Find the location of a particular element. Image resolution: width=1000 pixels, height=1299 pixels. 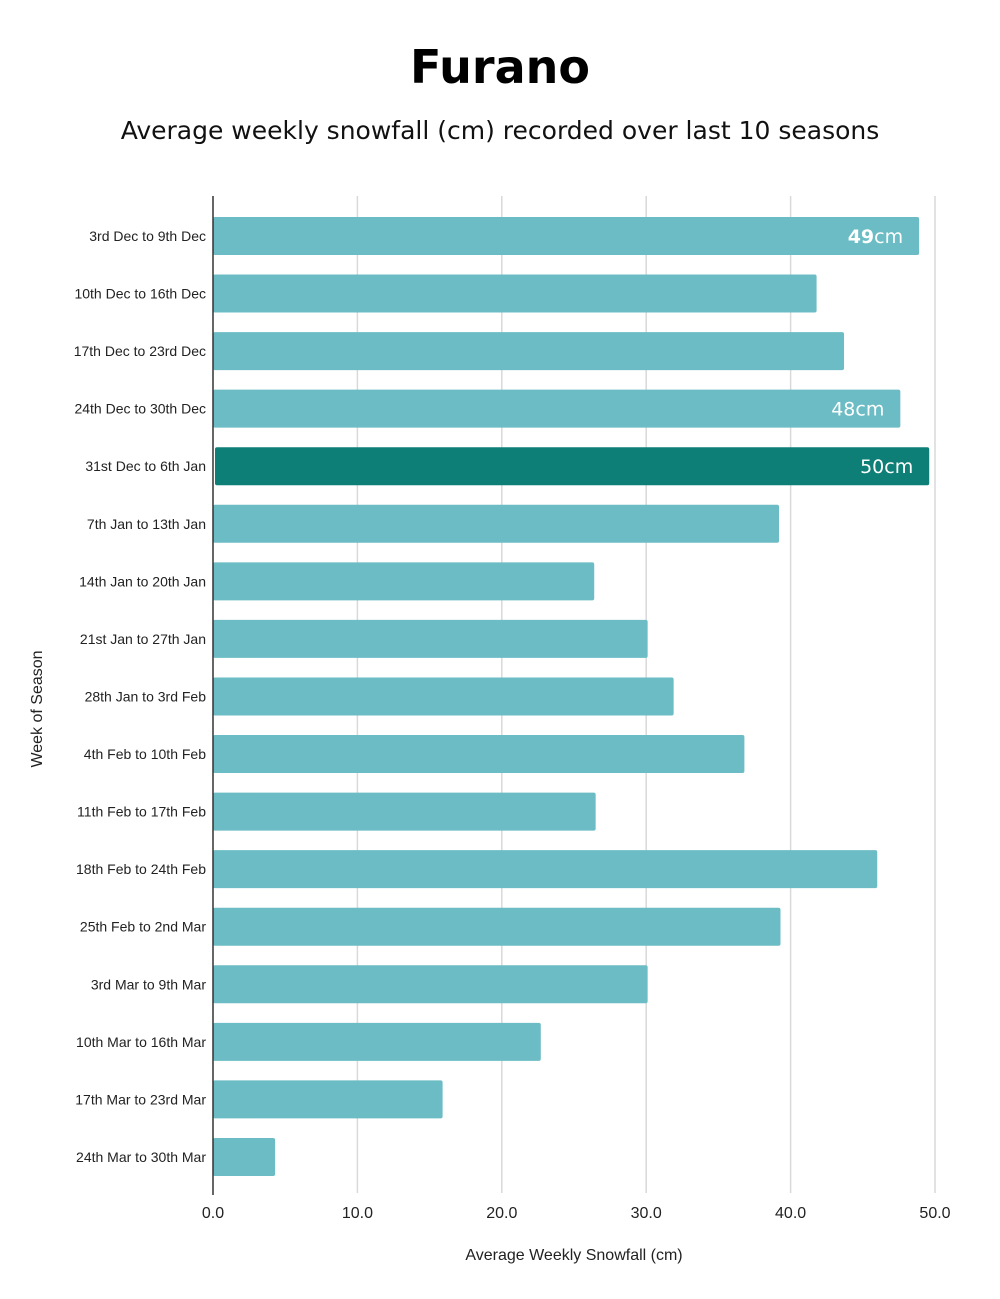

bar-data-label: 48cm is located at coordinates (857, 410).